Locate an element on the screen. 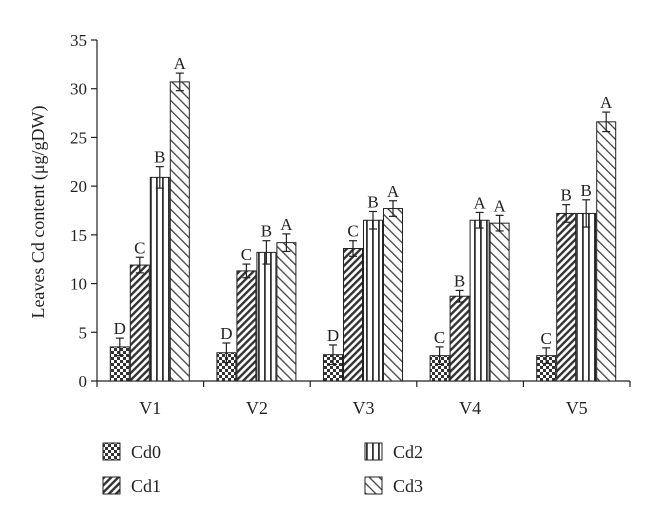 The width and height of the screenshot is (660, 526). y-axis-label-group: Leaves Cd content (μg/gDW) is located at coordinates (38, 211).